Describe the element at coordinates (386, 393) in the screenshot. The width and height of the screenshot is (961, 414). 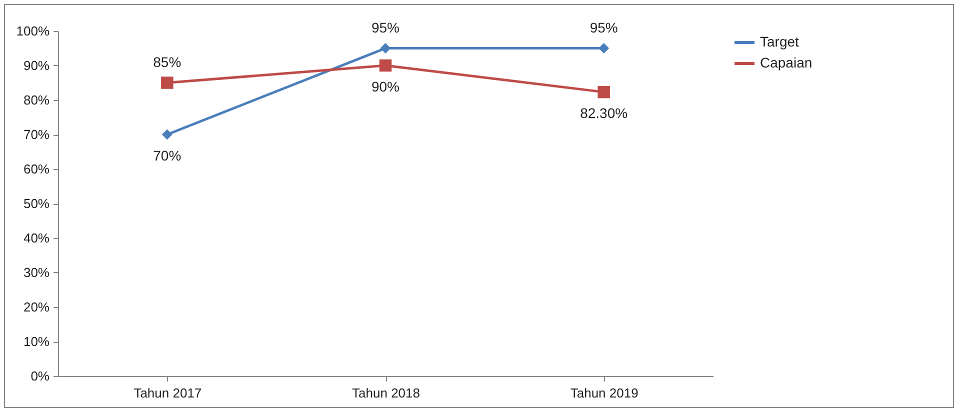
I see `x-tick-label: Tahun 2018` at that location.